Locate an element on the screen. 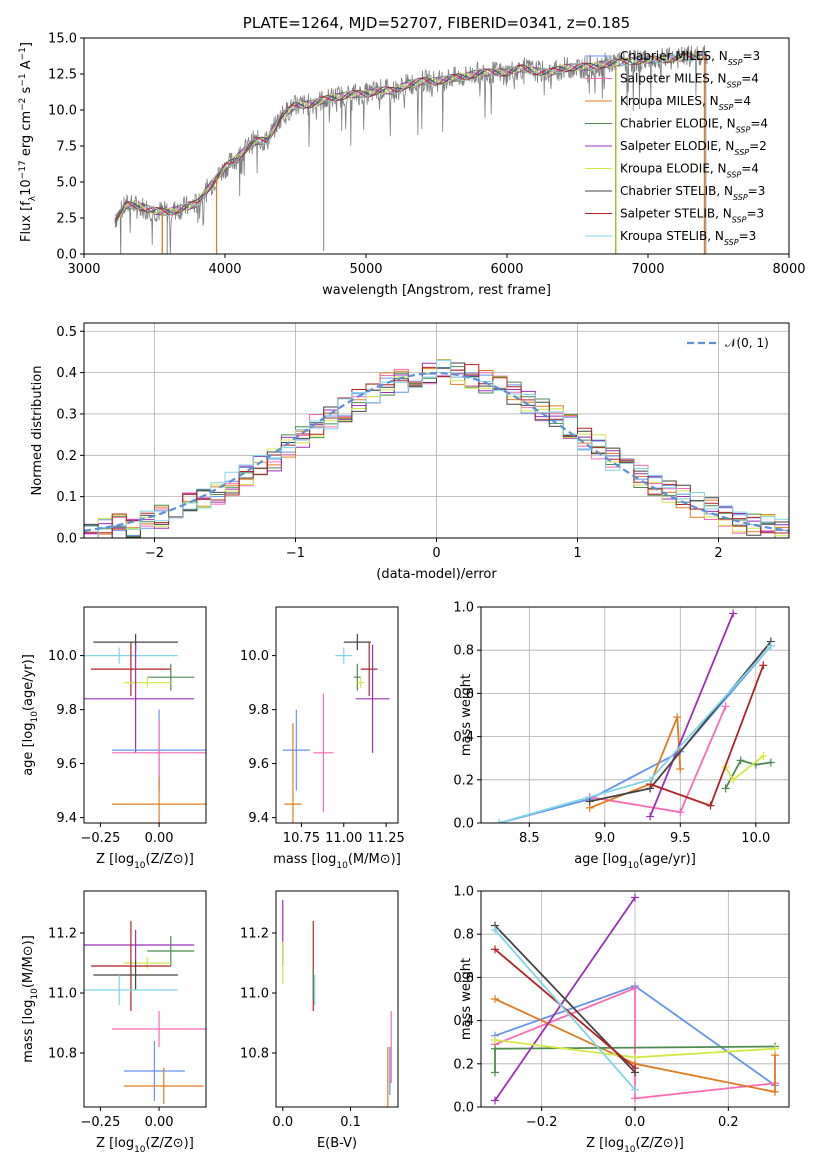  y-tick-label: 1.0 is located at coordinates (463, 608).